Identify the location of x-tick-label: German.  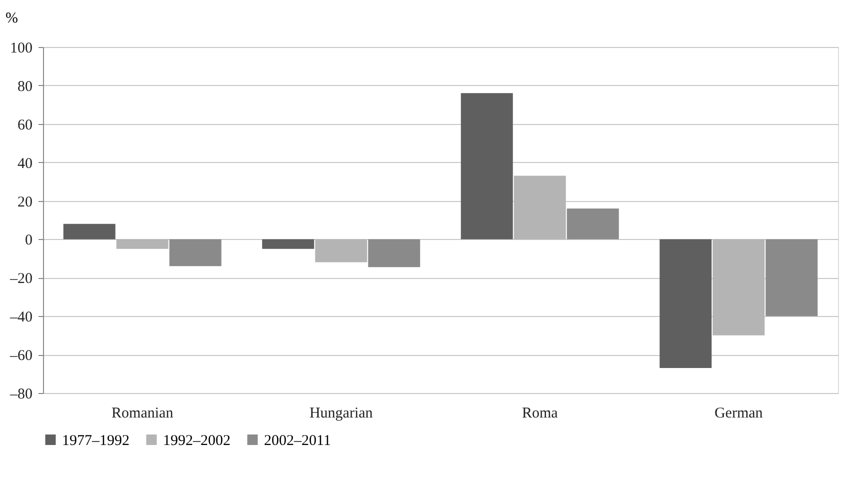
(739, 414).